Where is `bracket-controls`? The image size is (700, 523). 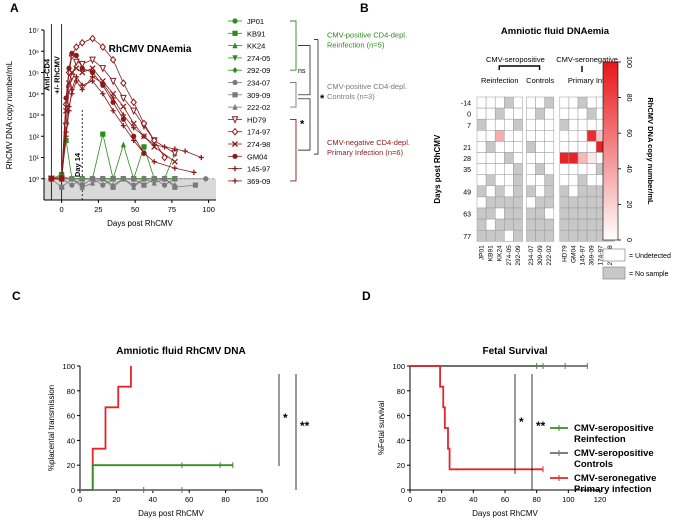 bracket-controls is located at coordinates (293, 95).